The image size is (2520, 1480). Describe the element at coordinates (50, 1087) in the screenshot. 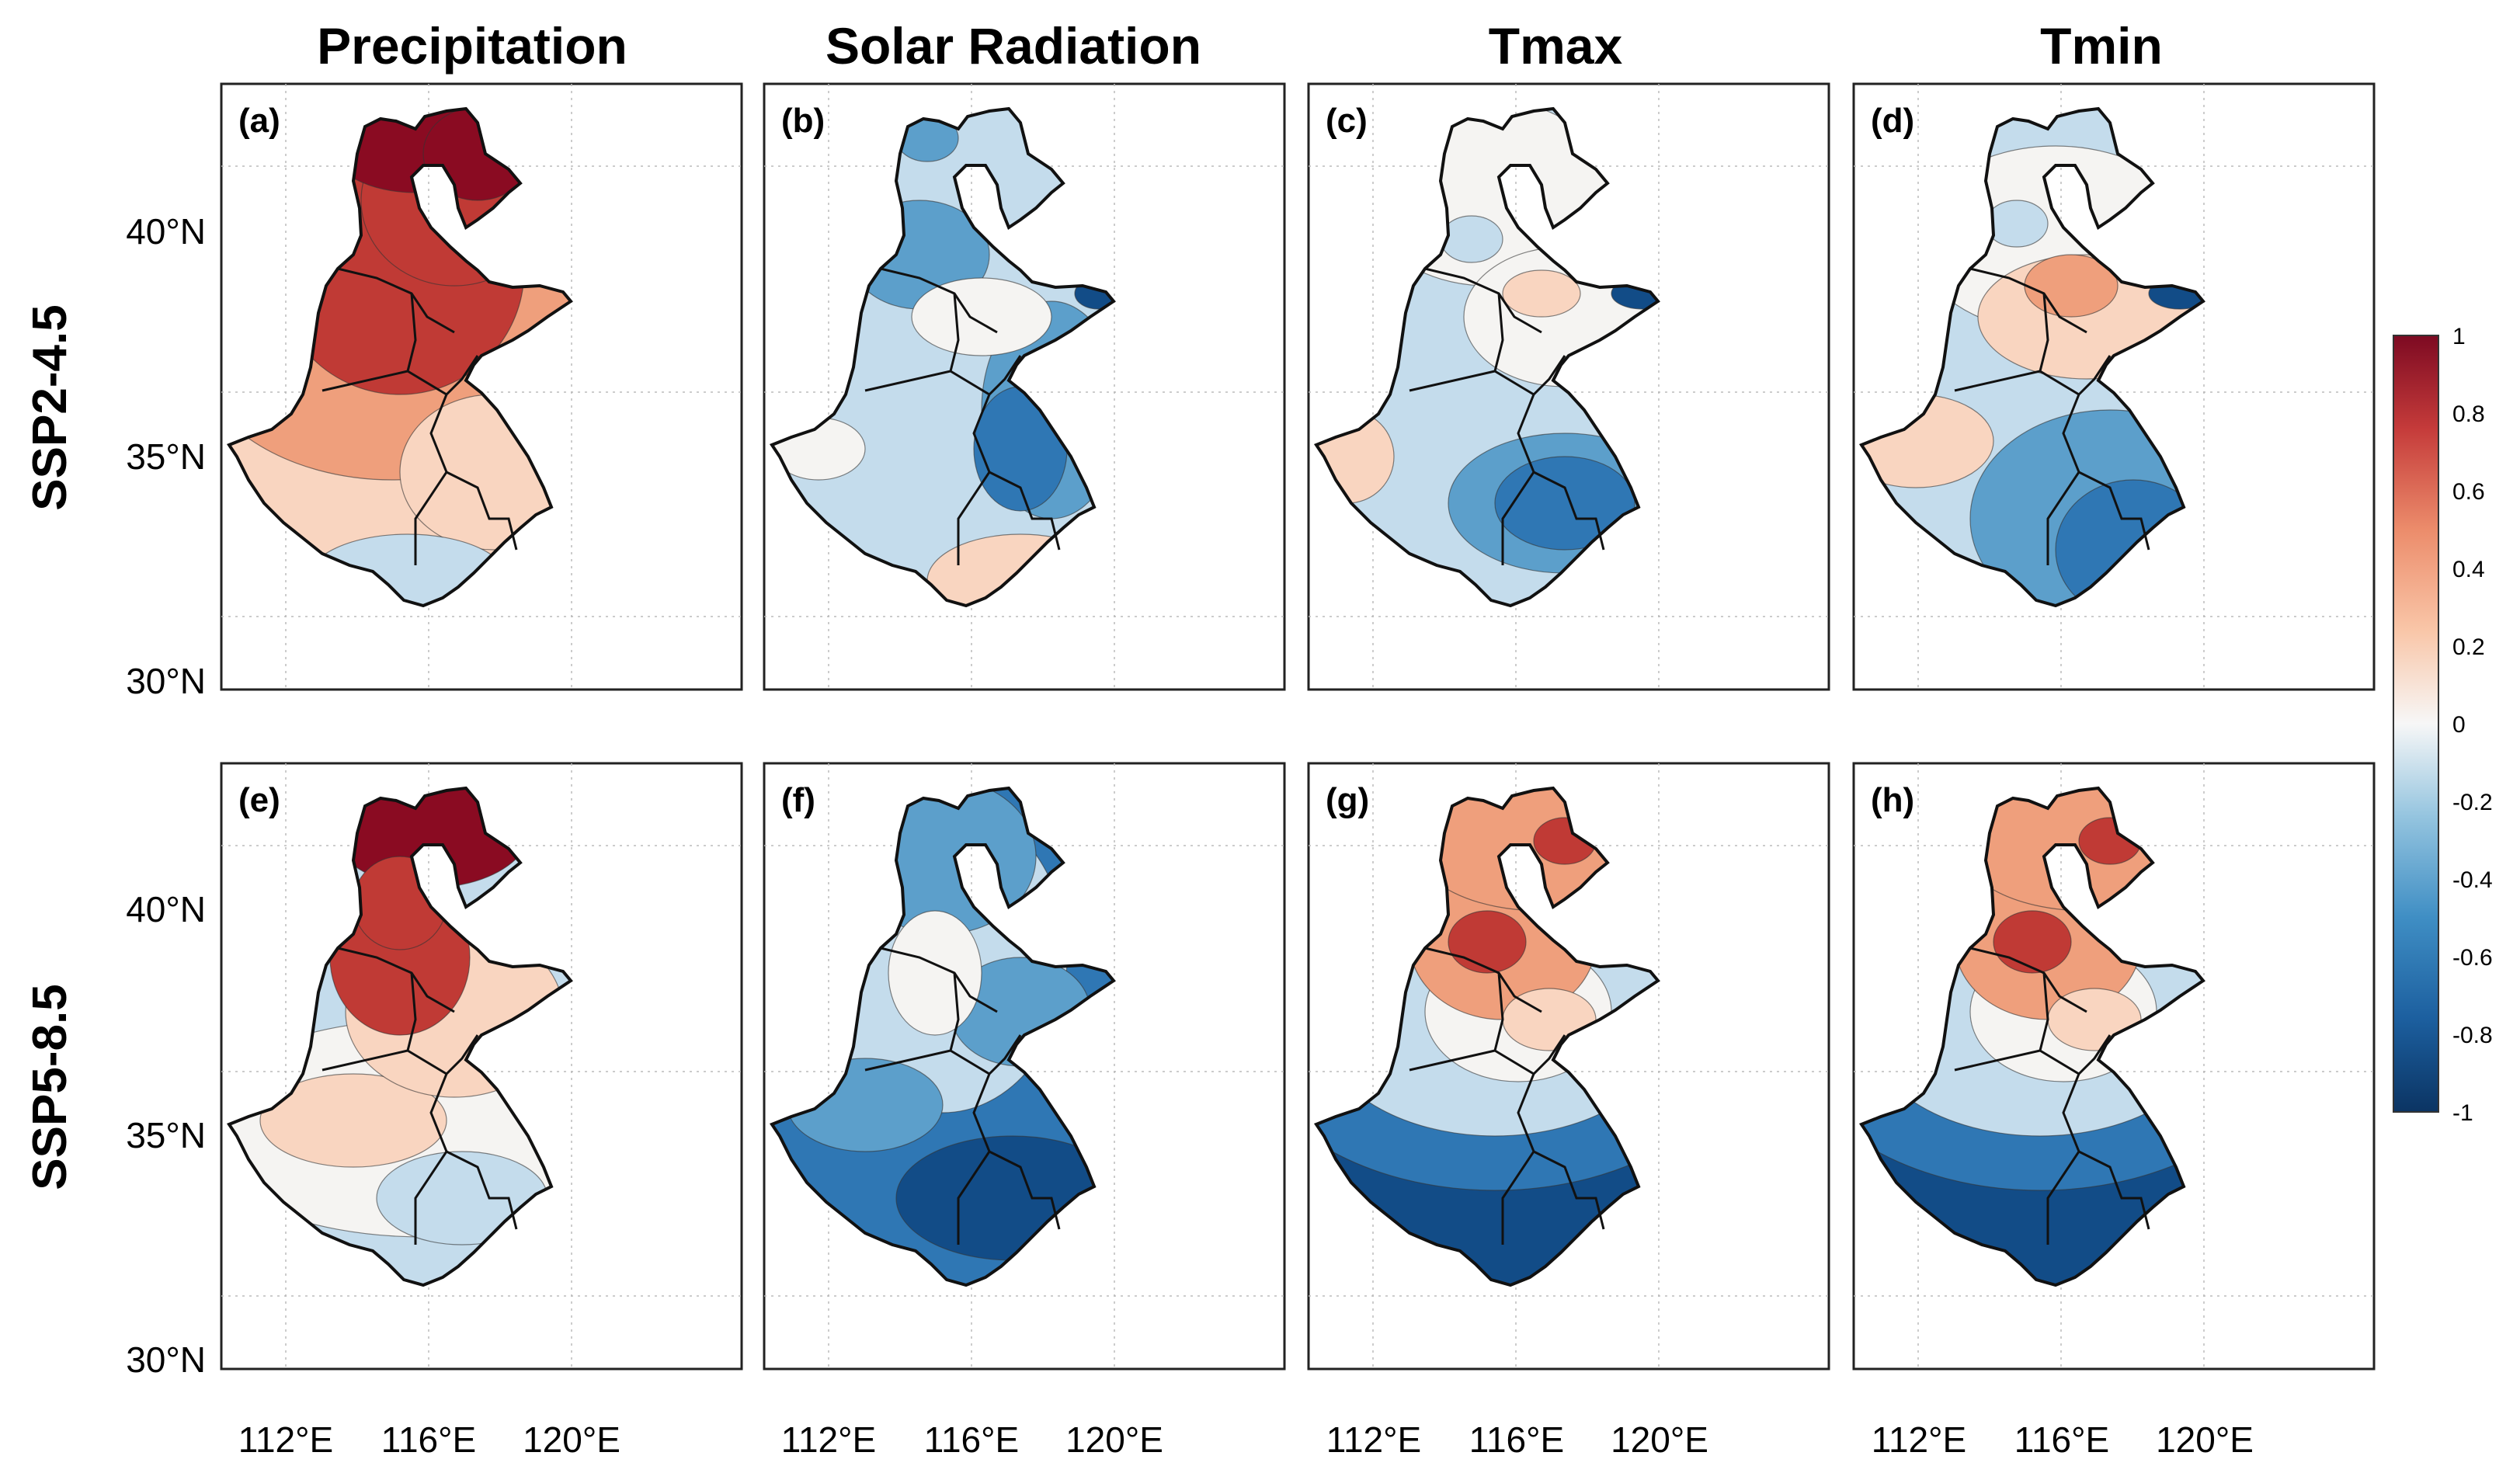

I see `row-title-ssp585: SSP5-8.5` at that location.